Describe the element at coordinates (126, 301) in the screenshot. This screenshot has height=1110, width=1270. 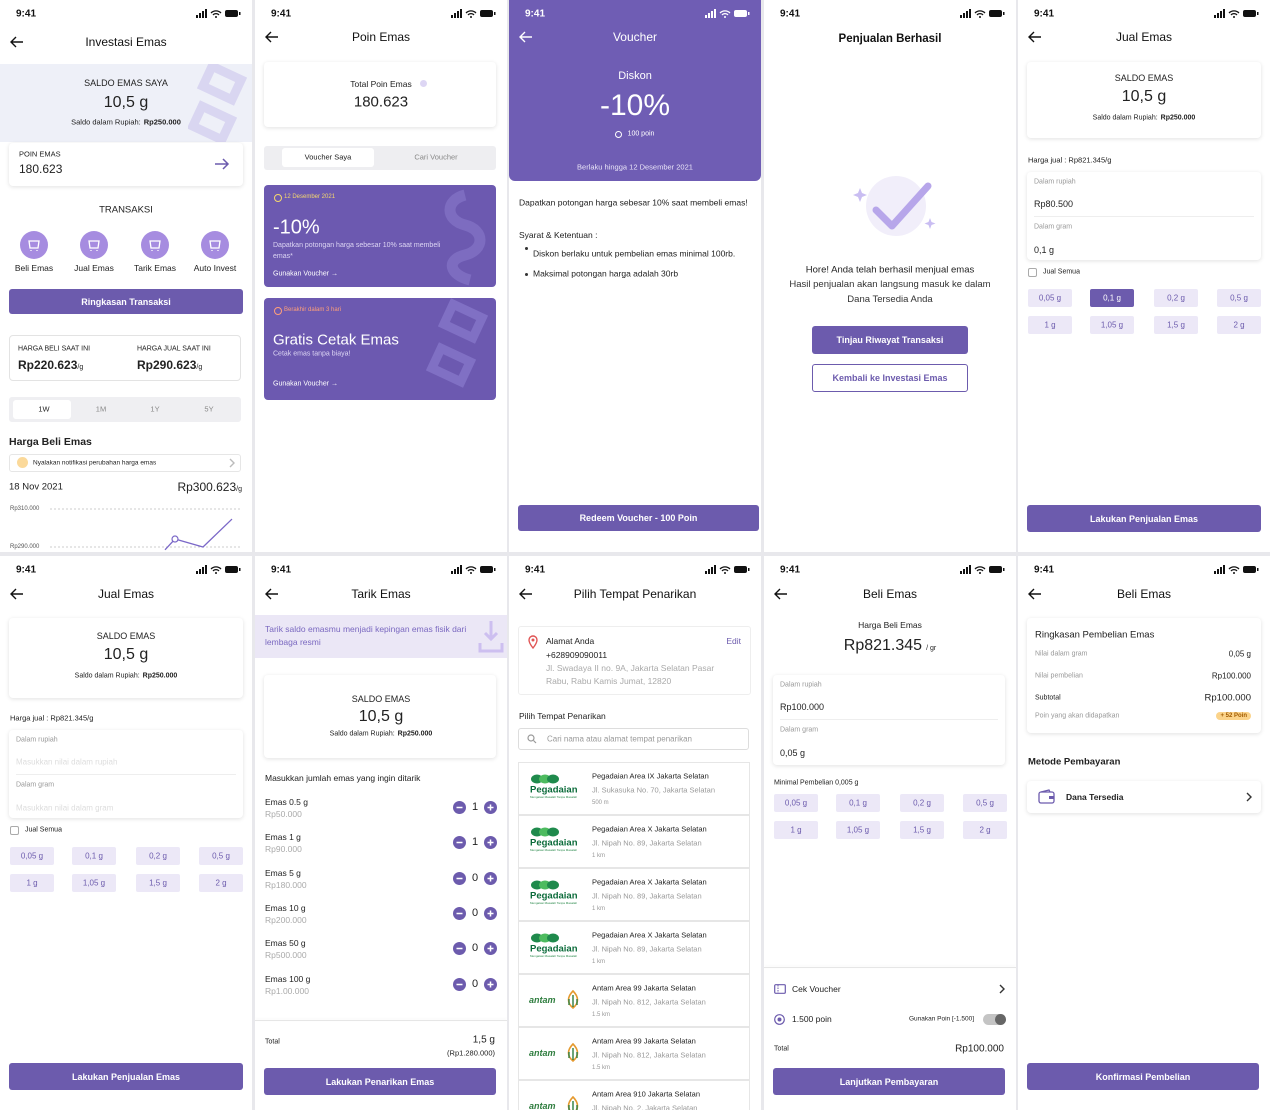
I see `button: Ringkasan Transaksi` at that location.